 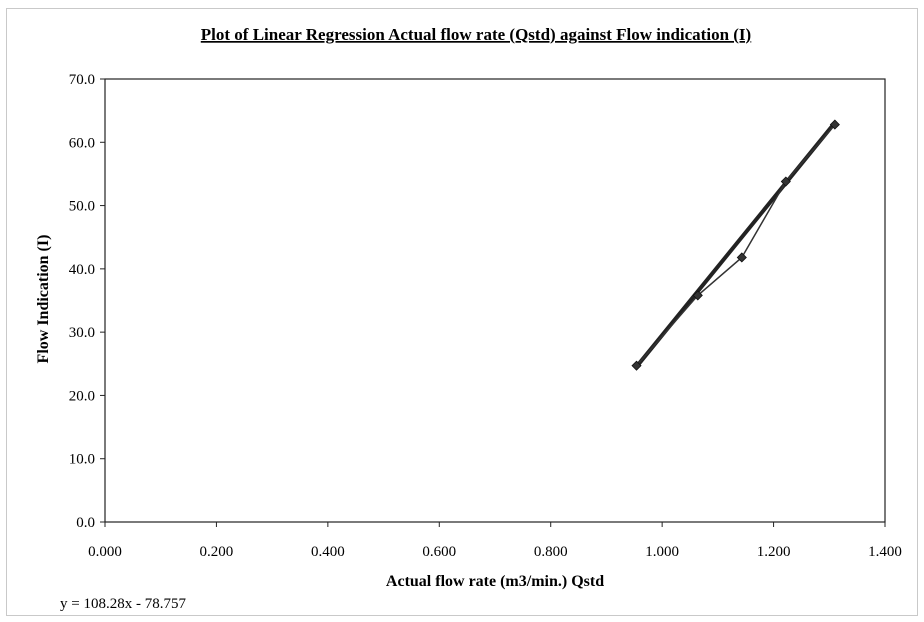 What do you see at coordinates (87, 301) in the screenshot?
I see `y-axis: 0.0 10.0 20.0 30.0 40.0 50.0 60.0 70.0` at bounding box center [87, 301].